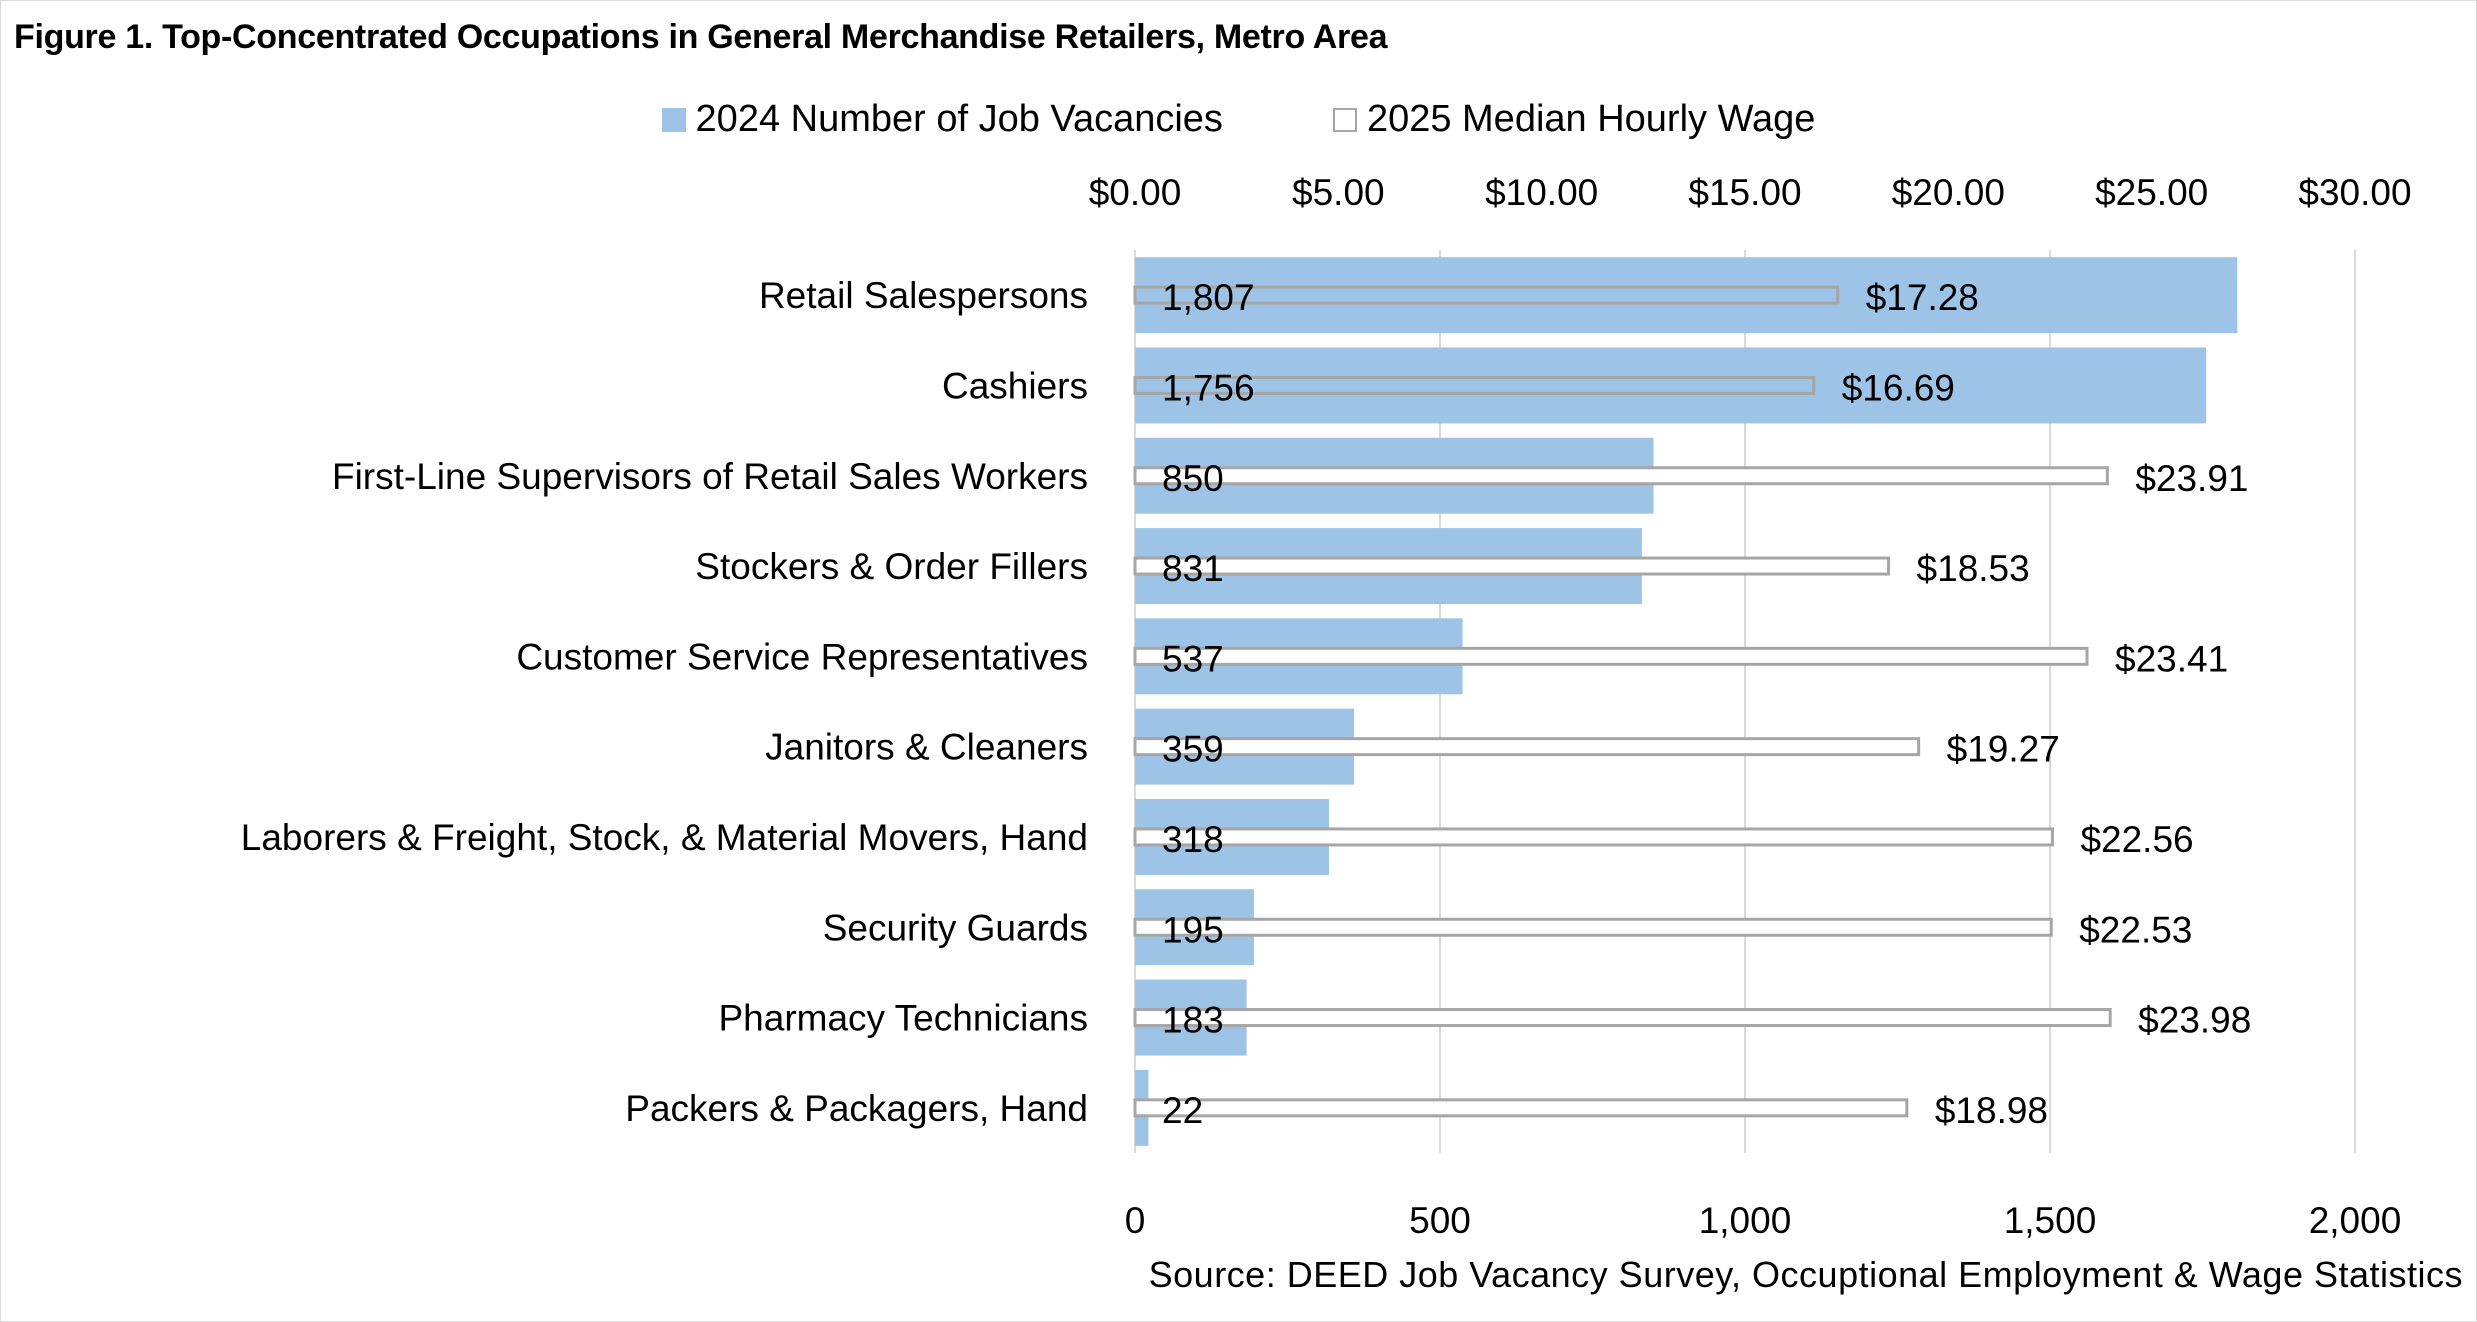  Describe the element at coordinates (1193, 839) in the screenshot. I see `vacancy-data-label: 318` at that location.